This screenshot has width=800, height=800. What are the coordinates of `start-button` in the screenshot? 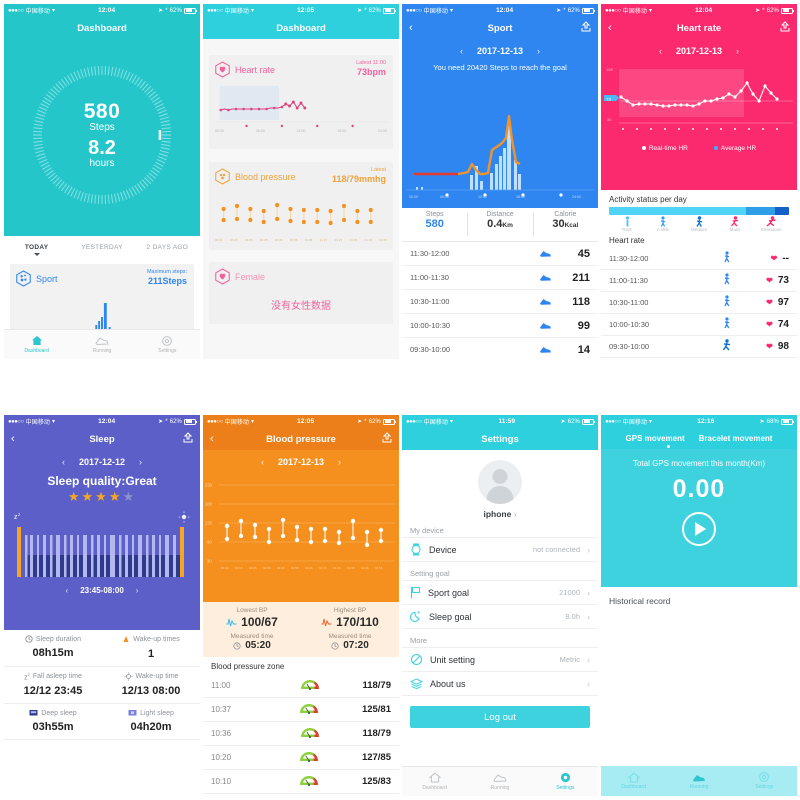 It's located at (699, 529).